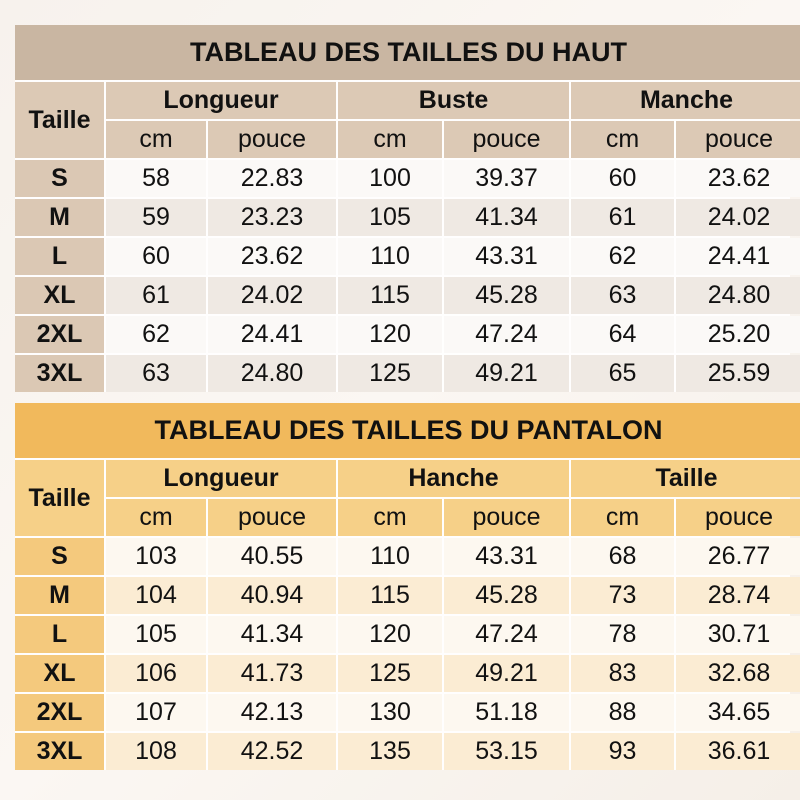 The height and width of the screenshot is (800, 800). I want to click on table-cell: 130, so click(390, 712).